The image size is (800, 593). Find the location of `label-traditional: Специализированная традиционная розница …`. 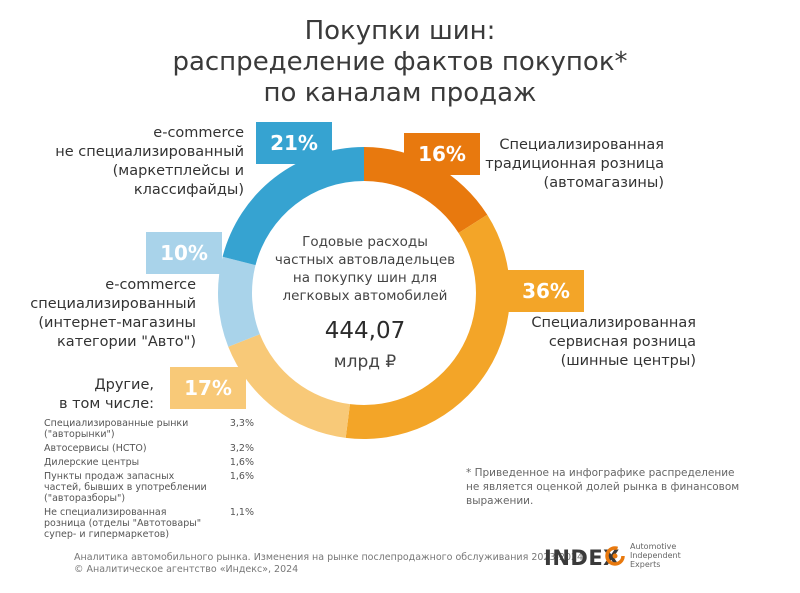

label-traditional: Специализированная традиционная розница … is located at coordinates (574, 164).